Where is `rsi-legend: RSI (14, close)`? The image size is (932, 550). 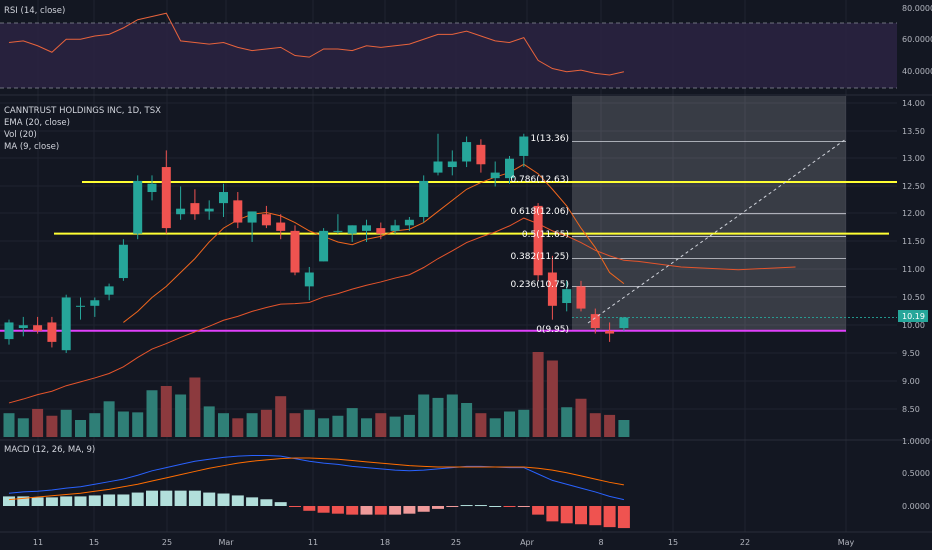 rsi-legend: RSI (14, close) is located at coordinates (34, 11).